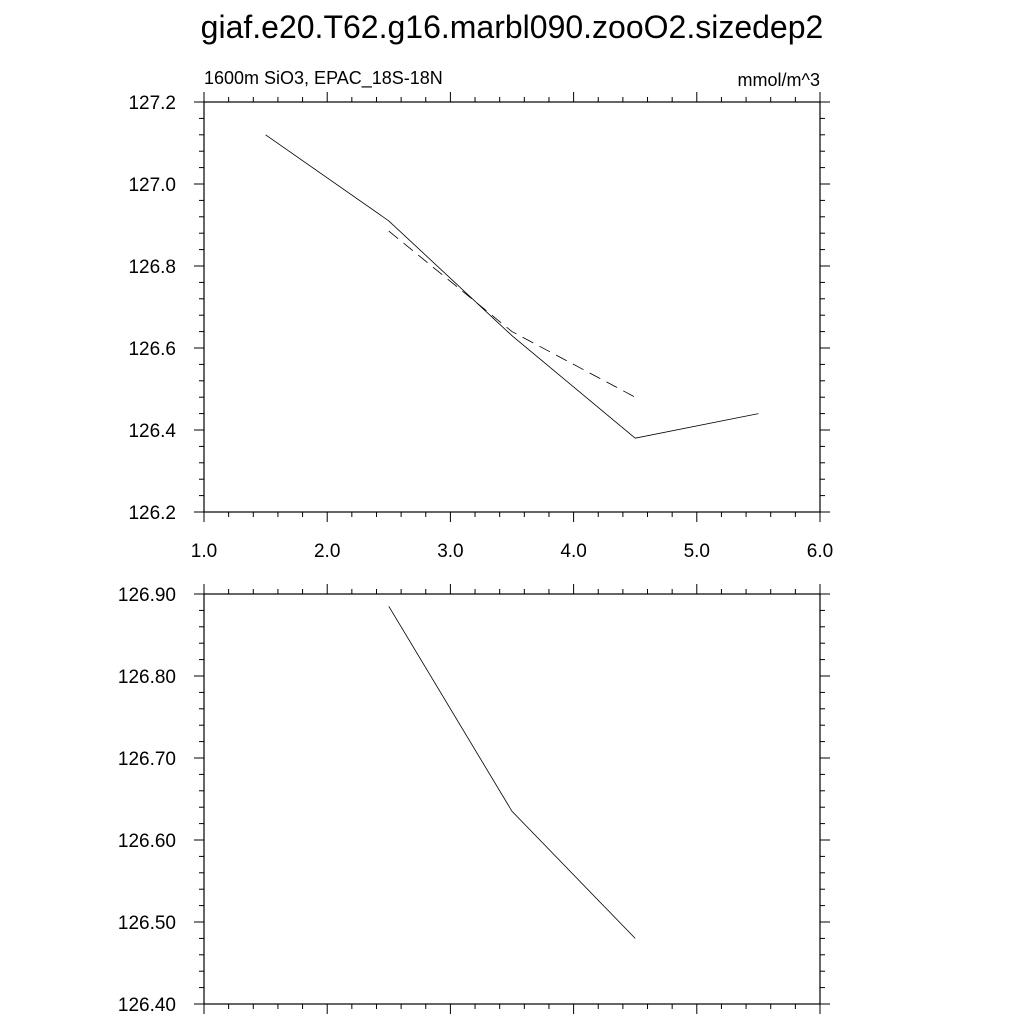  I want to click on y-tick-label: 126.8, so click(152, 267).